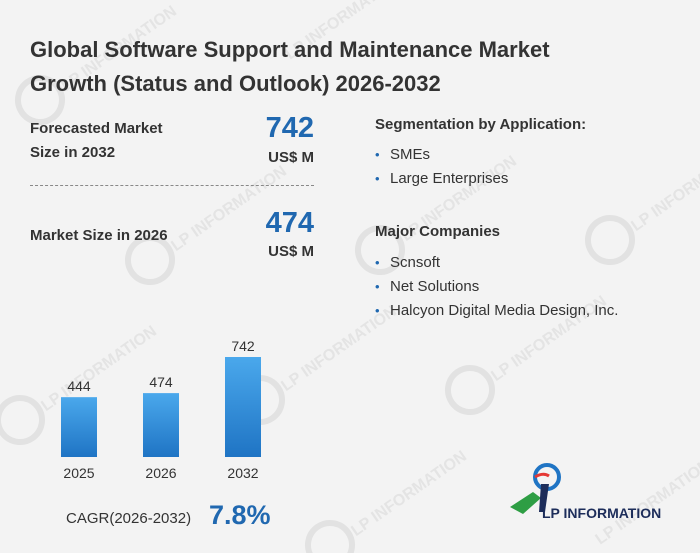  What do you see at coordinates (435, 286) in the screenshot?
I see `company-label: Net Solutions` at bounding box center [435, 286].